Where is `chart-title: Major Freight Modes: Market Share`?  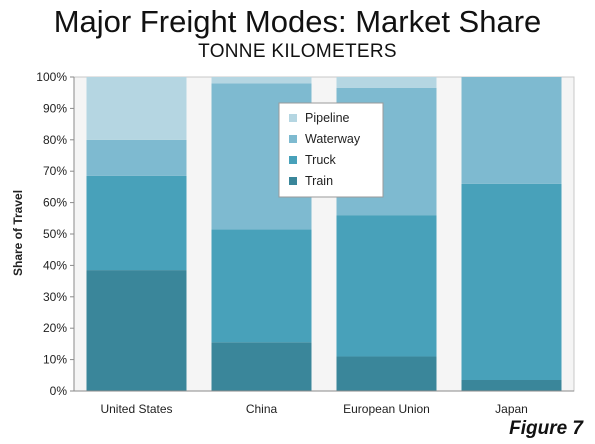
chart-title: Major Freight Modes: Market Share is located at coordinates (297, 21).